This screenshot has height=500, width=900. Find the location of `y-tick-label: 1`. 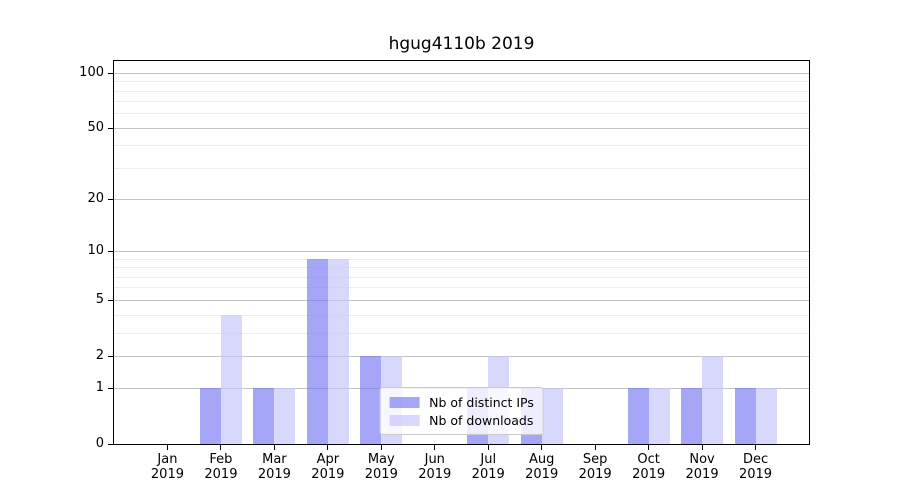

y-tick-label: 1 is located at coordinates (99, 388).